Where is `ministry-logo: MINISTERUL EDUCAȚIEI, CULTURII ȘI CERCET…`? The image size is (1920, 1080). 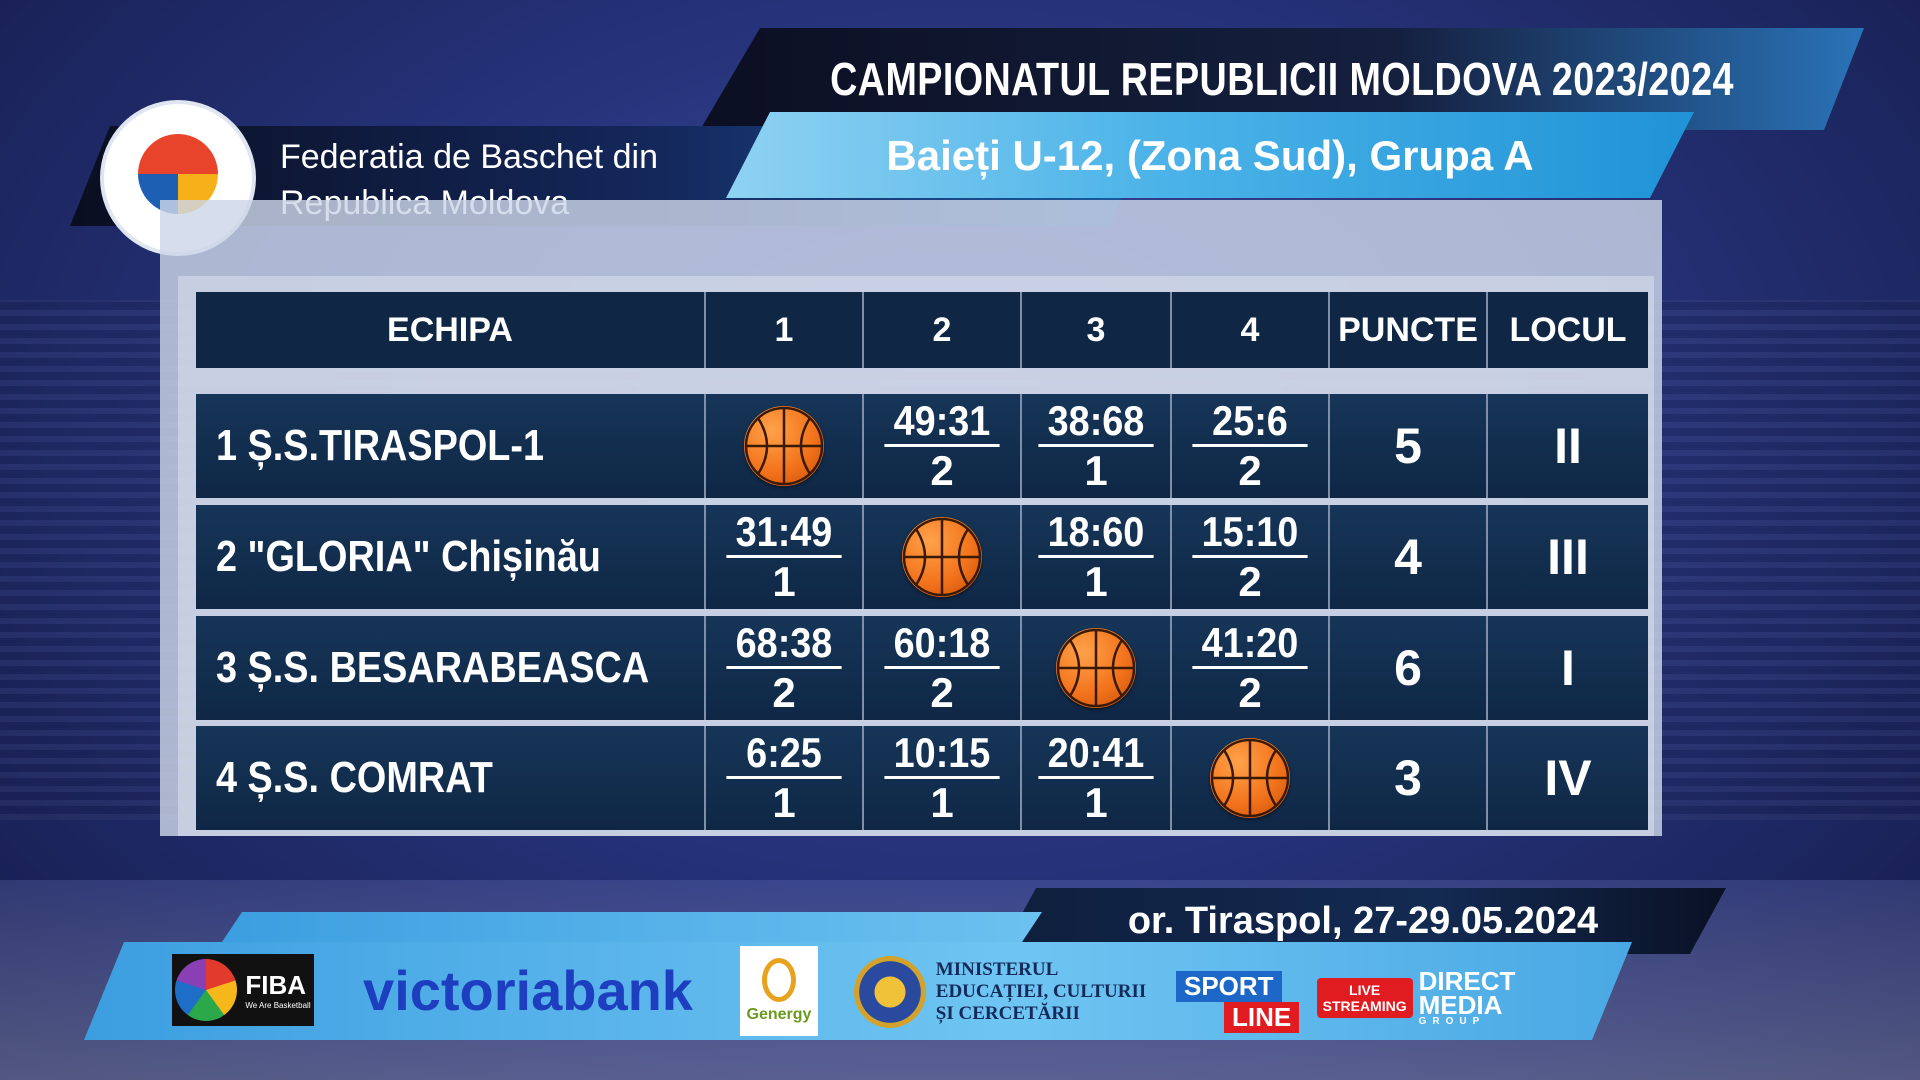 ministry-logo: MINISTERUL EDUCAȚIEI, CULTURII ȘI CERCET… is located at coordinates (1000, 992).